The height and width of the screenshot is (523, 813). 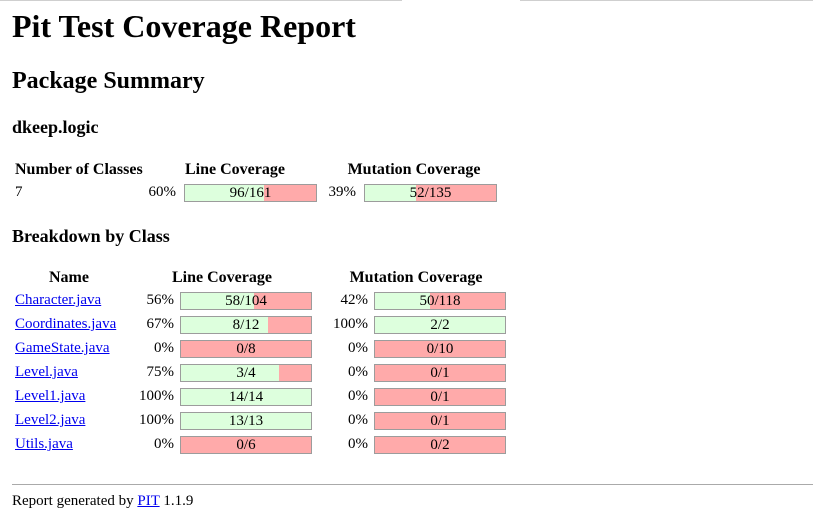 What do you see at coordinates (44, 444) in the screenshot?
I see `class-link: Utils.java` at bounding box center [44, 444].